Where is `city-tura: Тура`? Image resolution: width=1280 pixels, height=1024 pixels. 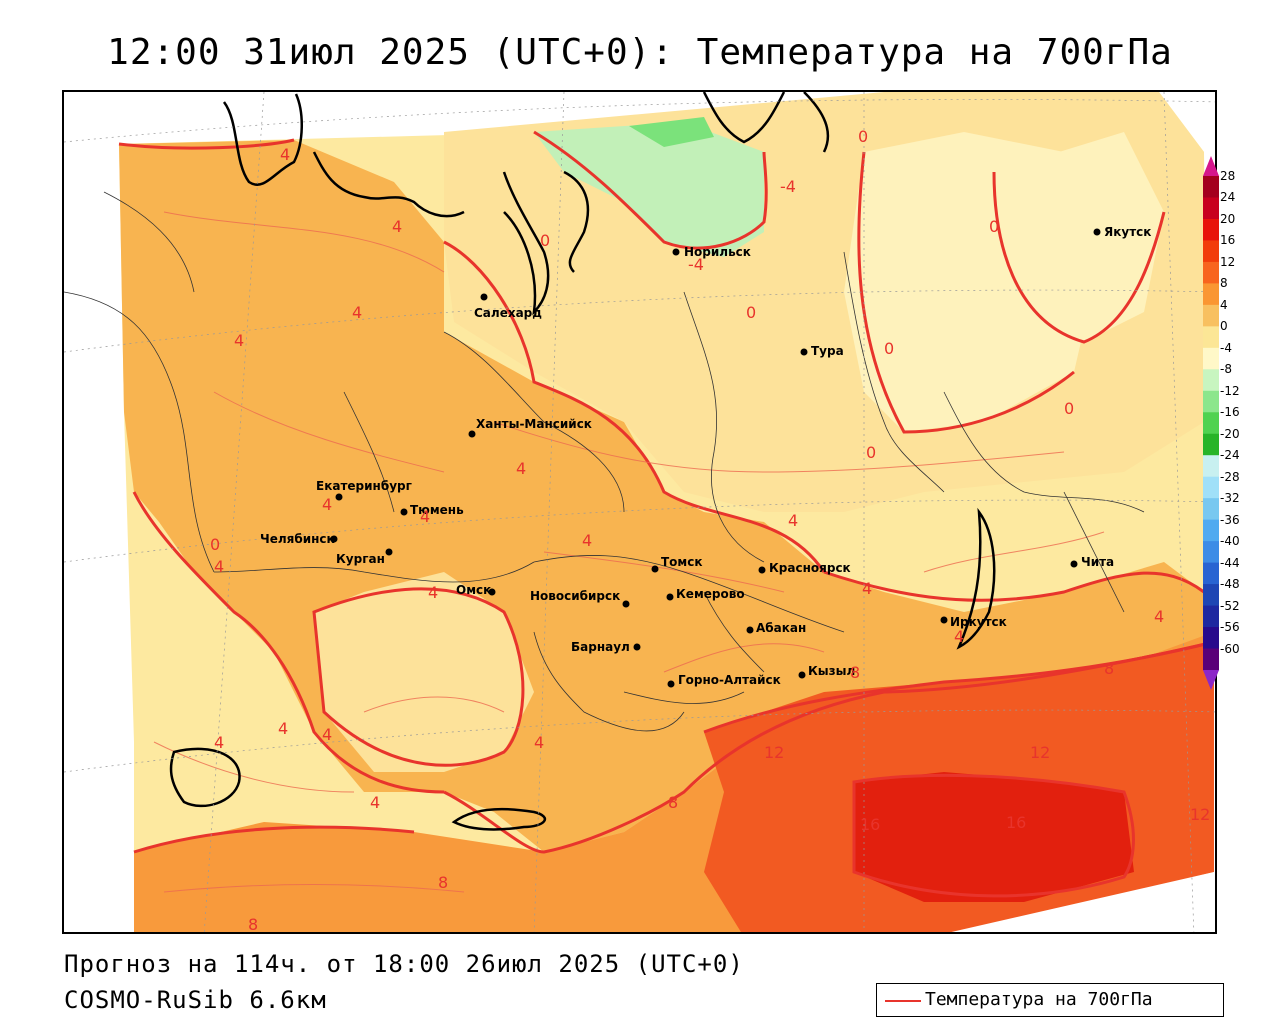 city-tura: Тура is located at coordinates (822, 351).